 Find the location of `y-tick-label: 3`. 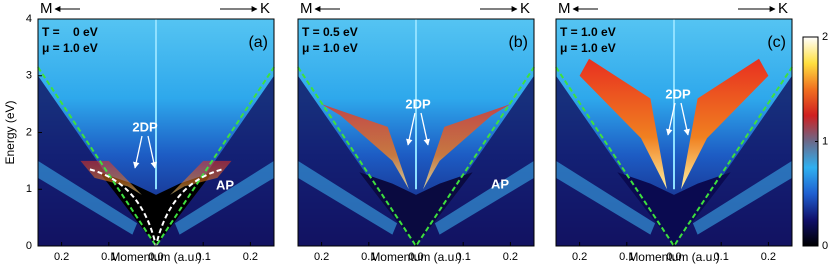

y-tick-label: 3 is located at coordinates (29, 76).